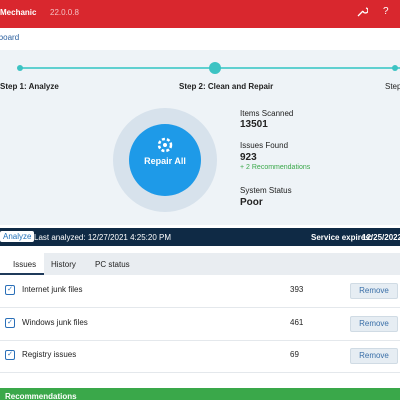  What do you see at coordinates (55, 322) in the screenshot?
I see `issue-name: Windows junk files` at bounding box center [55, 322].